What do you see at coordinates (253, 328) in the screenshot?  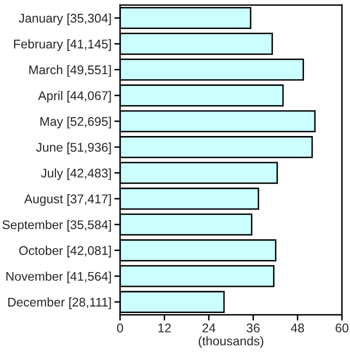 I see `x-tick-label: 36` at bounding box center [253, 328].